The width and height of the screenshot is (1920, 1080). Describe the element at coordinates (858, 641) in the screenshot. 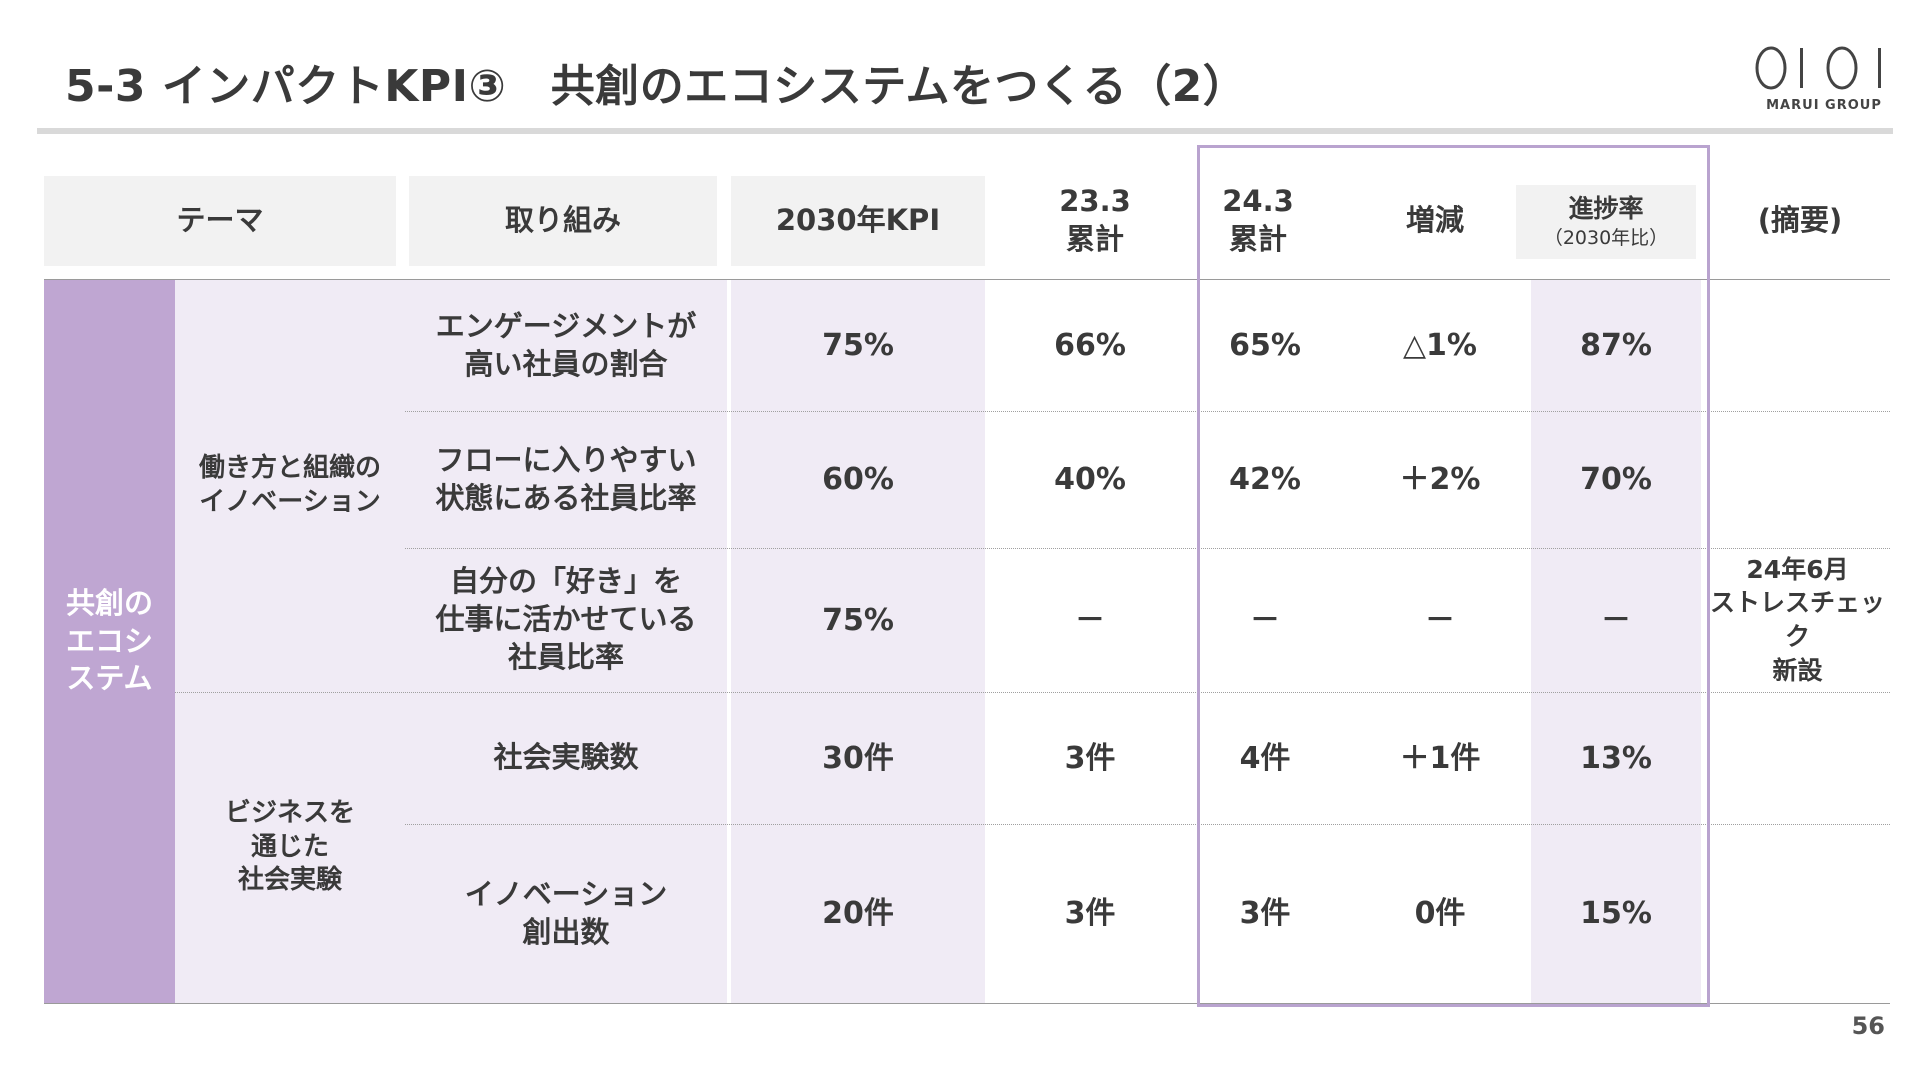

I see `kpi-column-bg` at that location.